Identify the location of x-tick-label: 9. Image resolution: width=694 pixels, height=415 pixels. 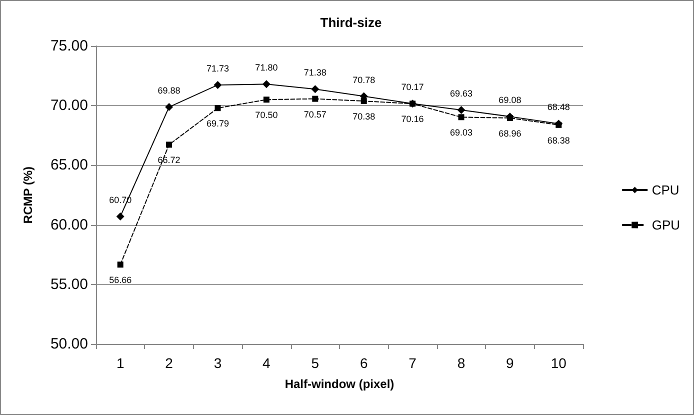
(510, 363).